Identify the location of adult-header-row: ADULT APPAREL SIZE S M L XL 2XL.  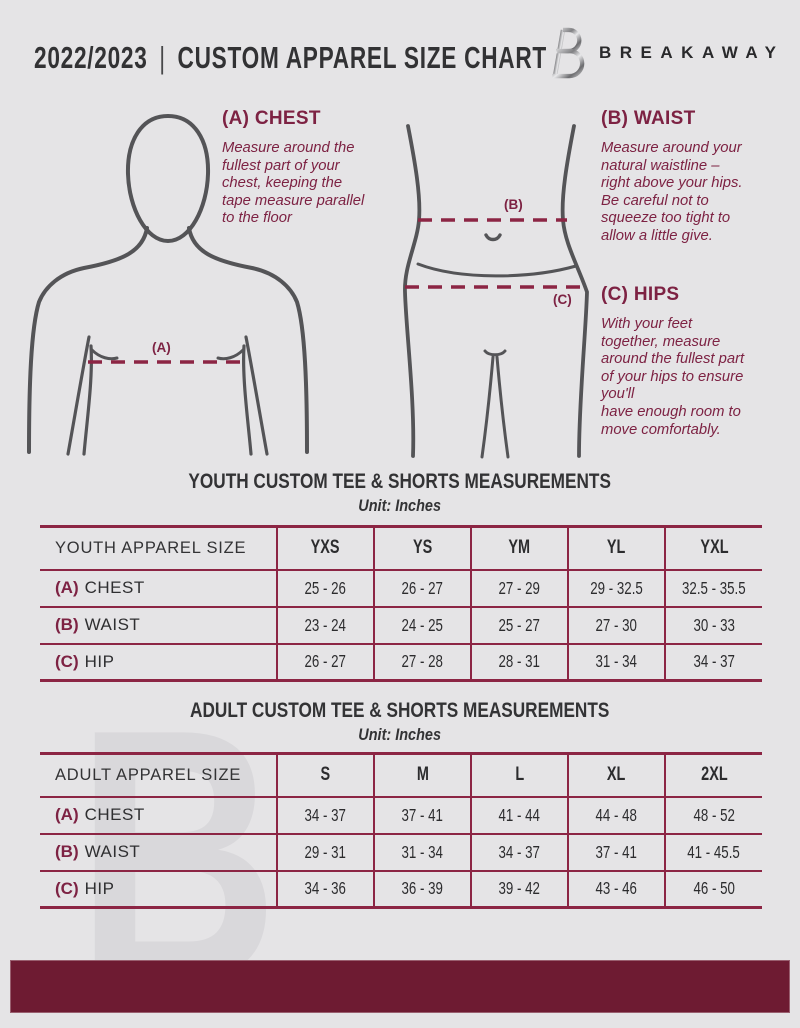
(401, 775).